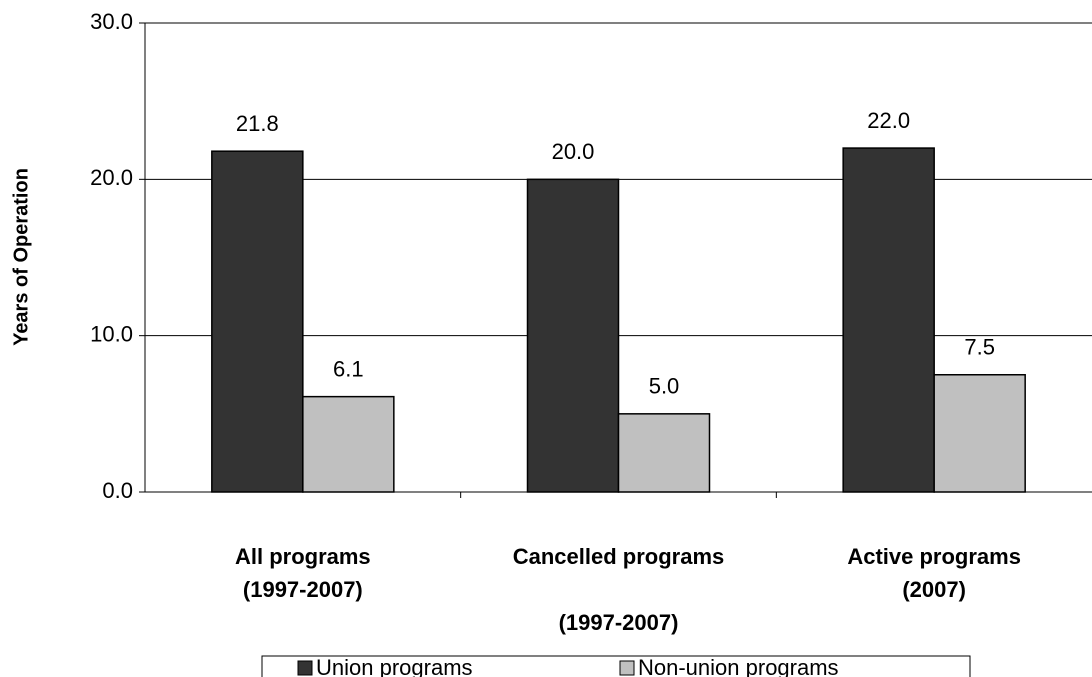 The width and height of the screenshot is (1092, 677). Describe the element at coordinates (111, 177) in the screenshot. I see `y-tick-label: 20.0` at that location.